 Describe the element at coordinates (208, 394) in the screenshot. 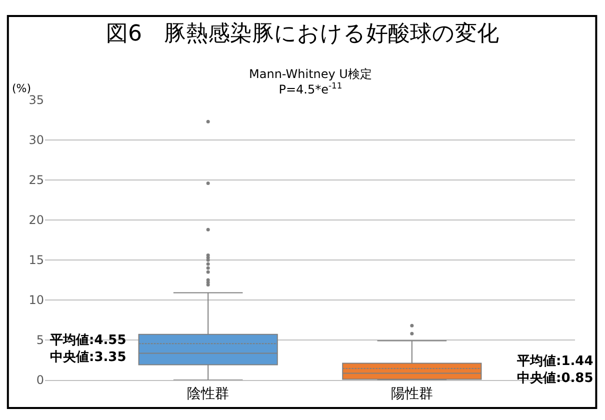

I see `x-tick-label: 陰性群` at that location.